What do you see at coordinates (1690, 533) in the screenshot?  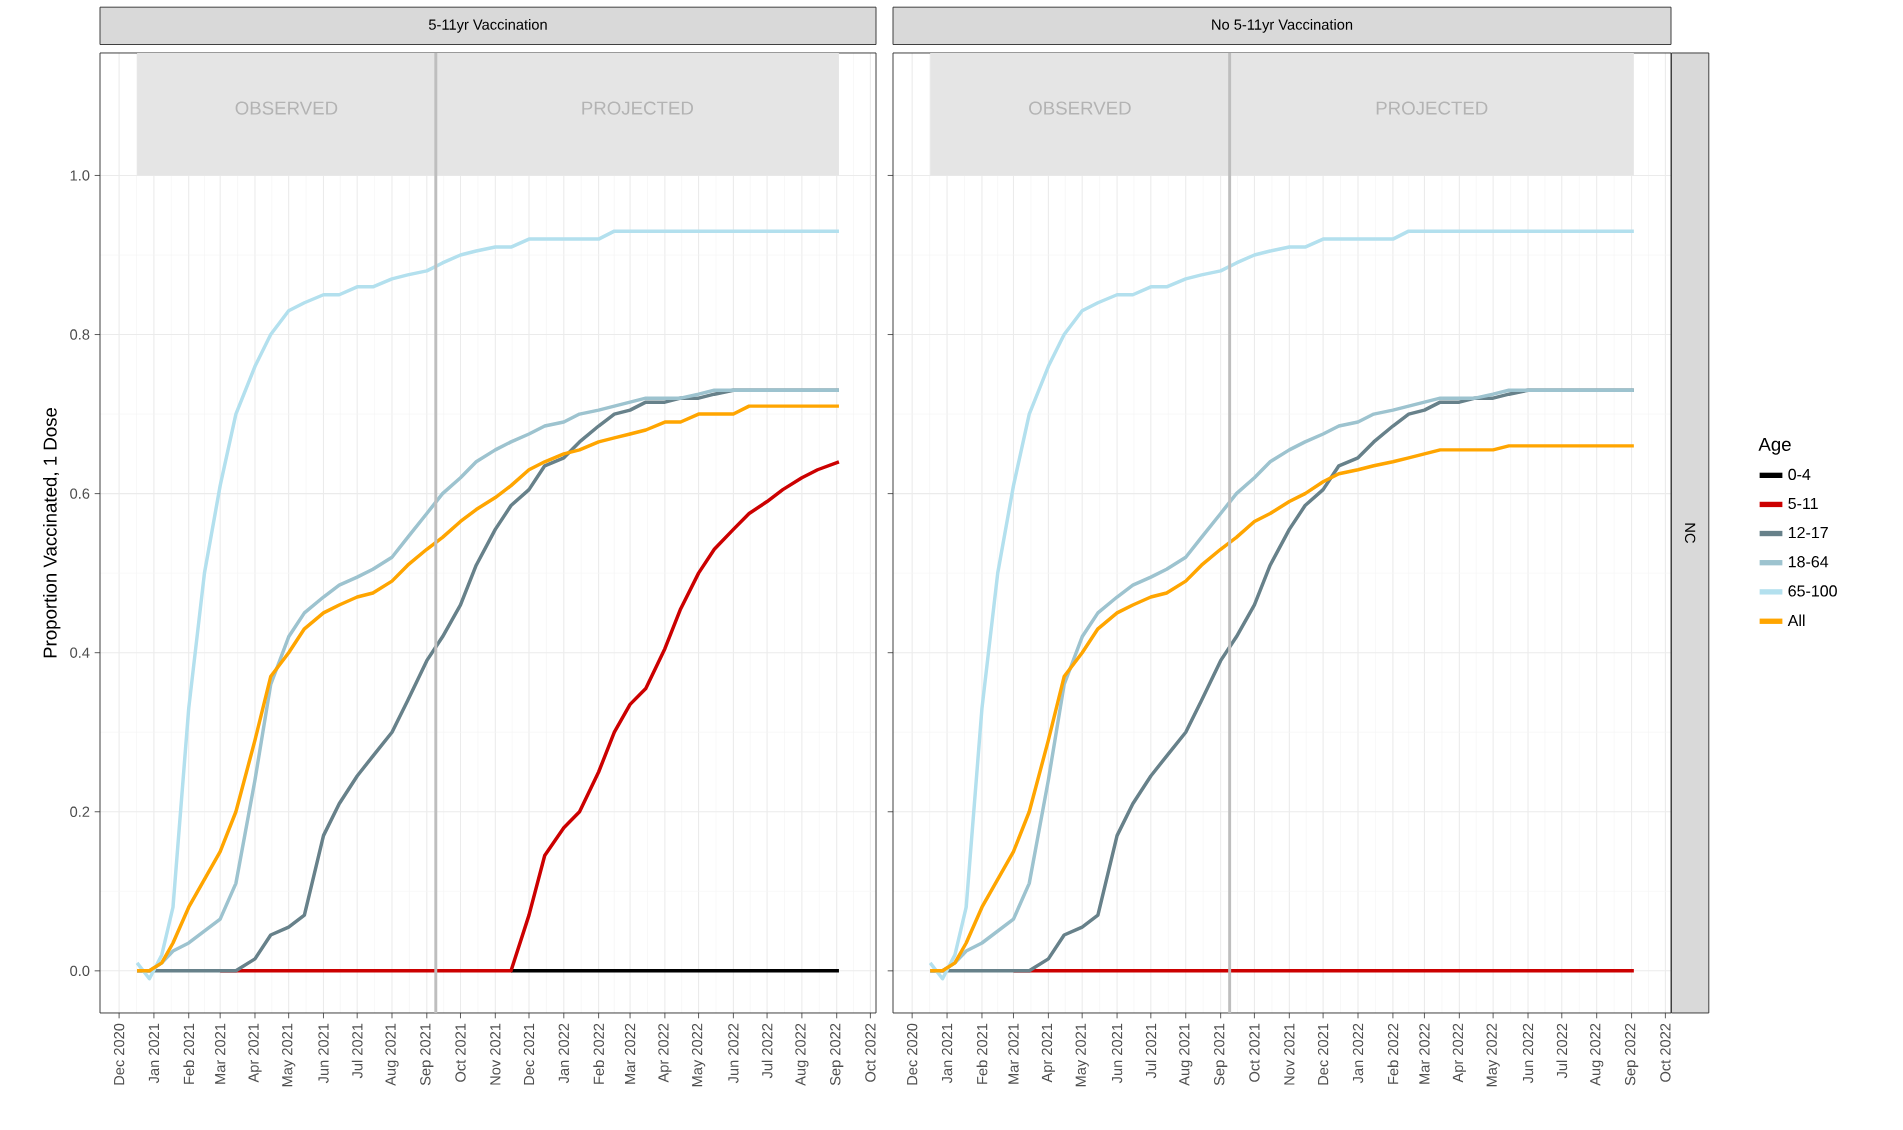 I see `text: NC` at bounding box center [1690, 533].